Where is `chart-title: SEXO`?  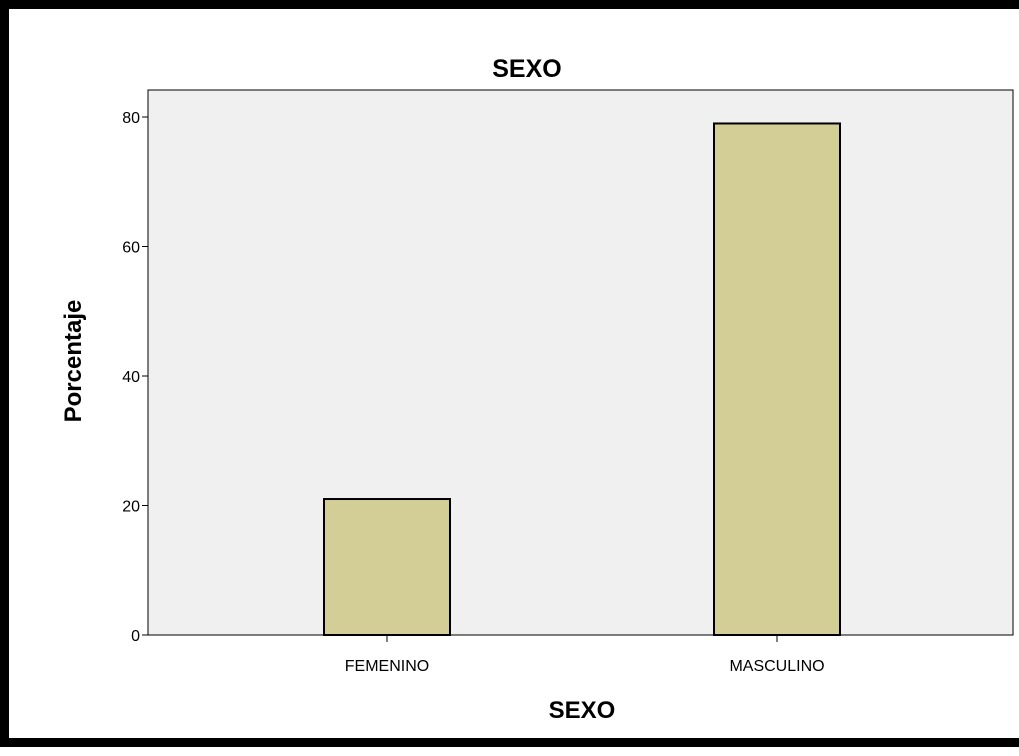 chart-title: SEXO is located at coordinates (526, 69).